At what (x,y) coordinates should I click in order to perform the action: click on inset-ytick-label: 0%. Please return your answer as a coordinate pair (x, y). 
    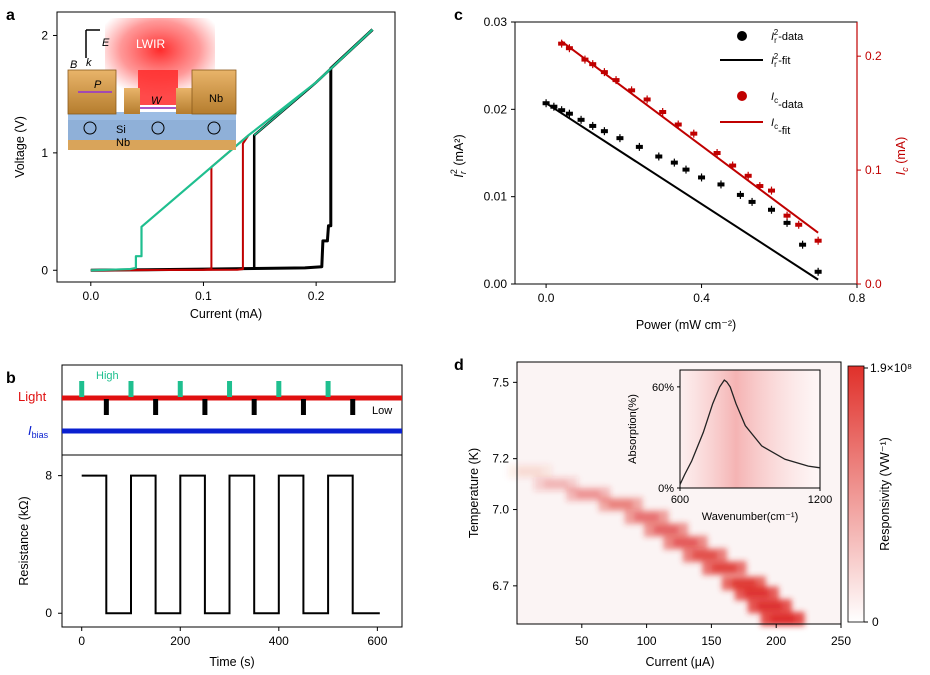
    Looking at the image, I should click on (666, 489).